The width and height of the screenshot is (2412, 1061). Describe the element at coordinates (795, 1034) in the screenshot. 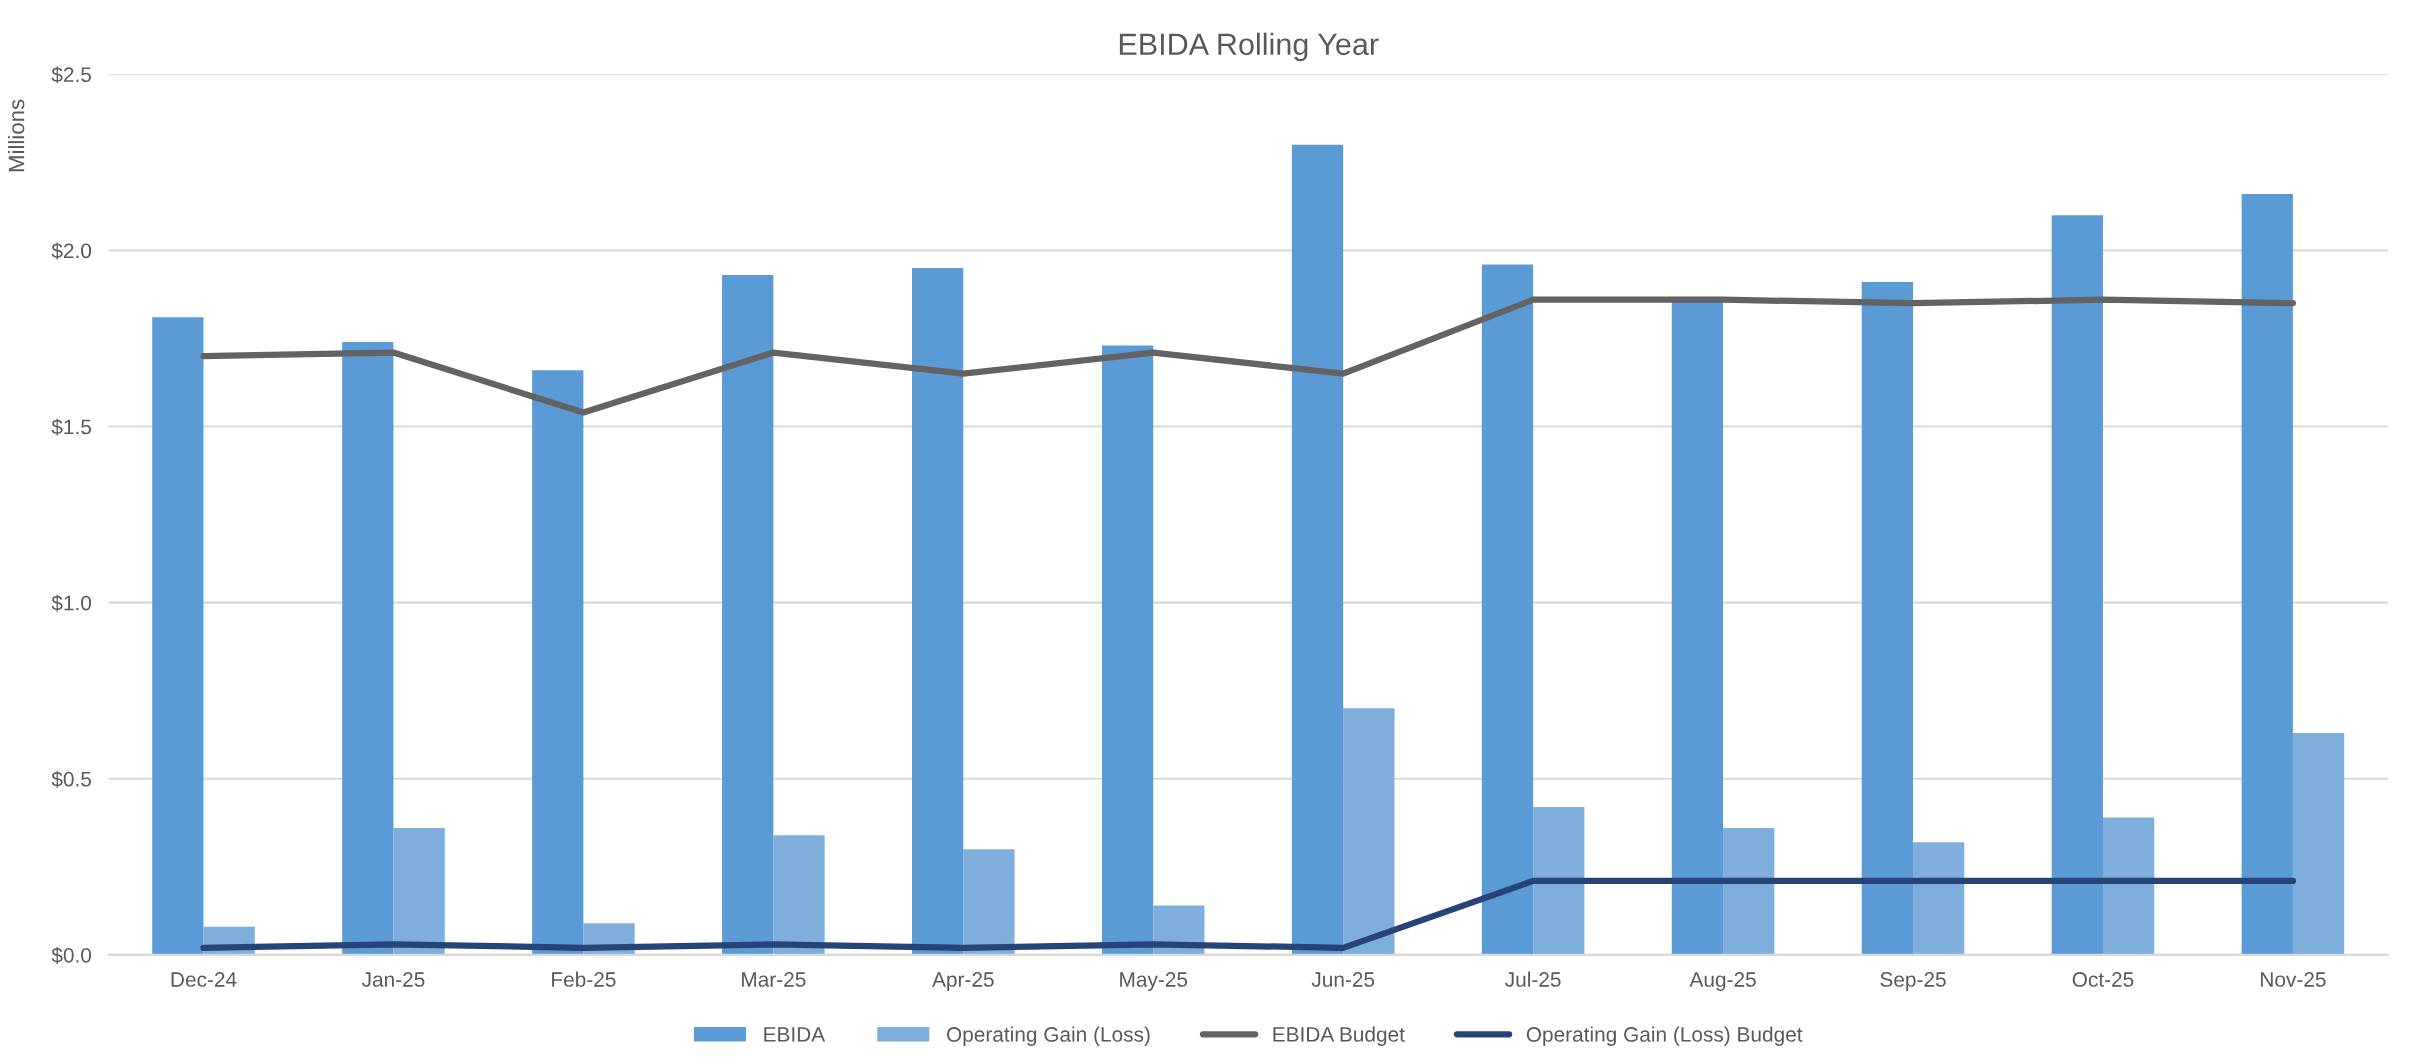

I see `legend-label: EBIDA` at that location.